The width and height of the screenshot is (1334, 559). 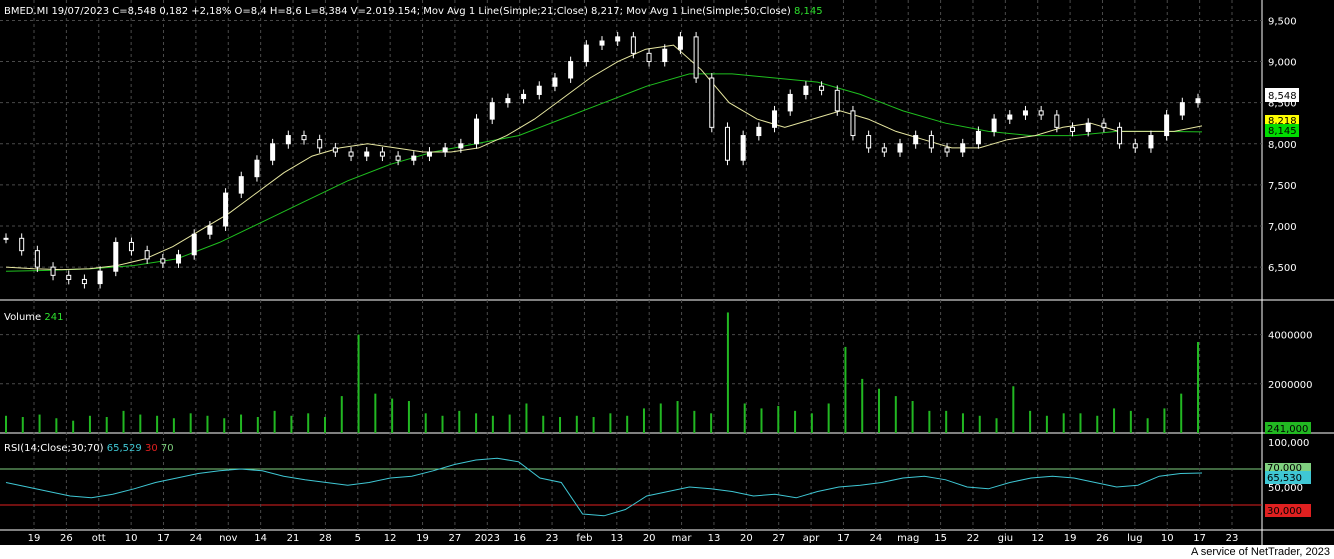 I want to click on date-tick-label: 12, so click(x=390, y=538).